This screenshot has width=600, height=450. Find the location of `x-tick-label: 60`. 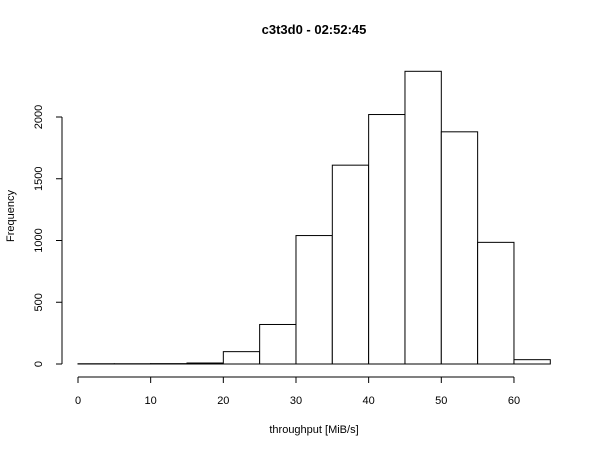

x-tick-label: 60 is located at coordinates (514, 401).